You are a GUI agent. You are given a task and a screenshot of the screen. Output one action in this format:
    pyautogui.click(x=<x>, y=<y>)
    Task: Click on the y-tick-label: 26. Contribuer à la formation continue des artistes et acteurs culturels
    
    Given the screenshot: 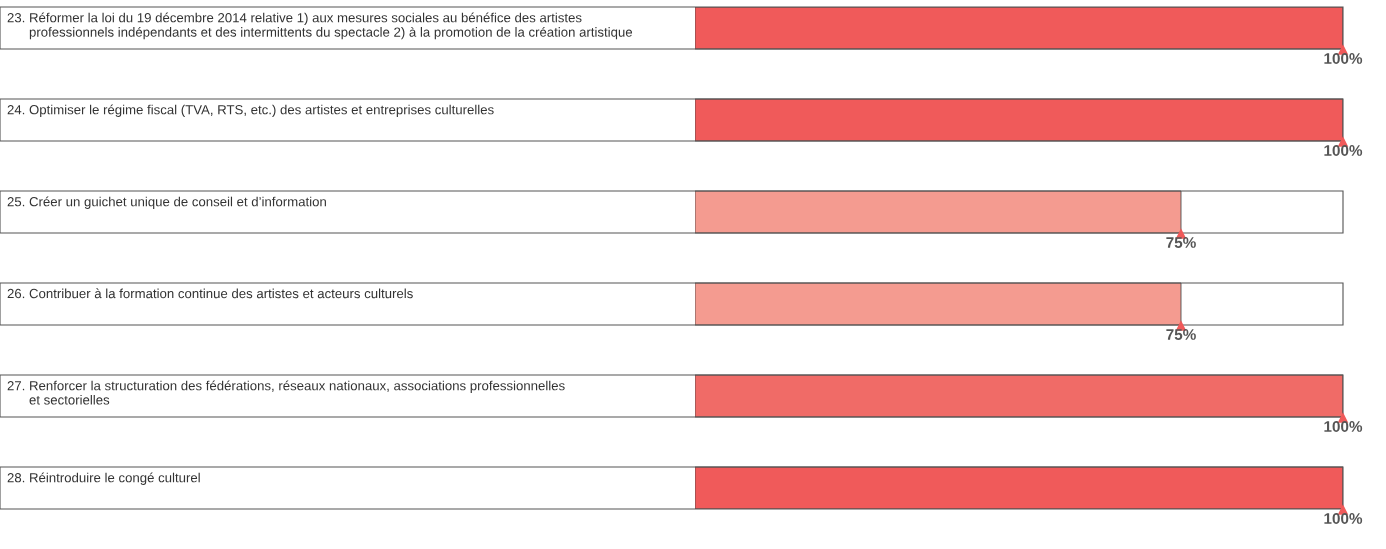 What is the action you would take?
    pyautogui.click(x=210, y=293)
    